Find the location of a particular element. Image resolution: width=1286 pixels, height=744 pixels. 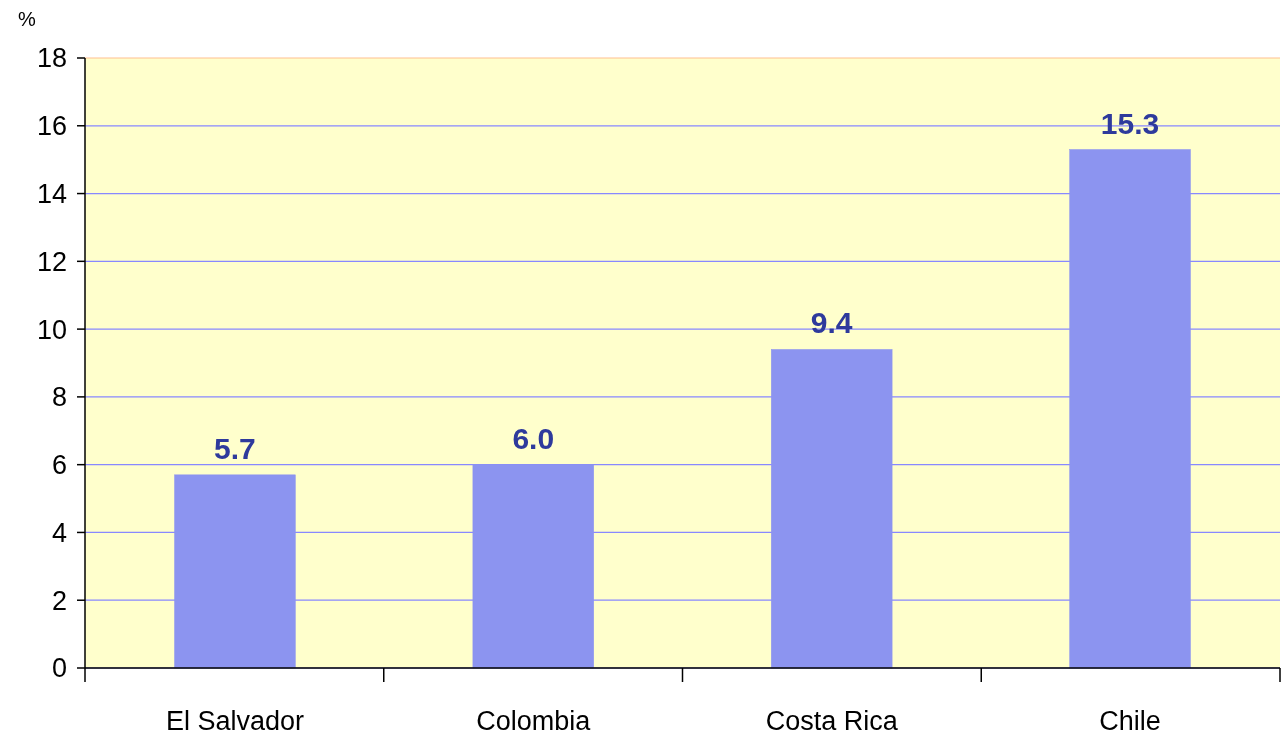

data-label: 6.0 is located at coordinates (533, 438).